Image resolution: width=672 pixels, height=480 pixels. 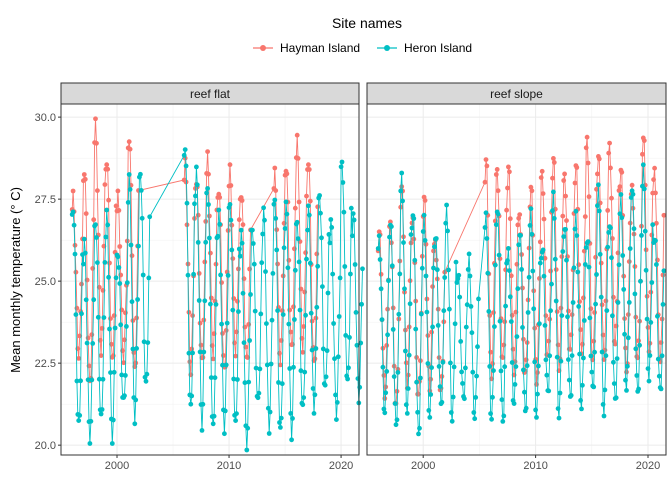 I want to click on y-axis-title: Mean monthly temperature (° C), so click(x=15, y=280).